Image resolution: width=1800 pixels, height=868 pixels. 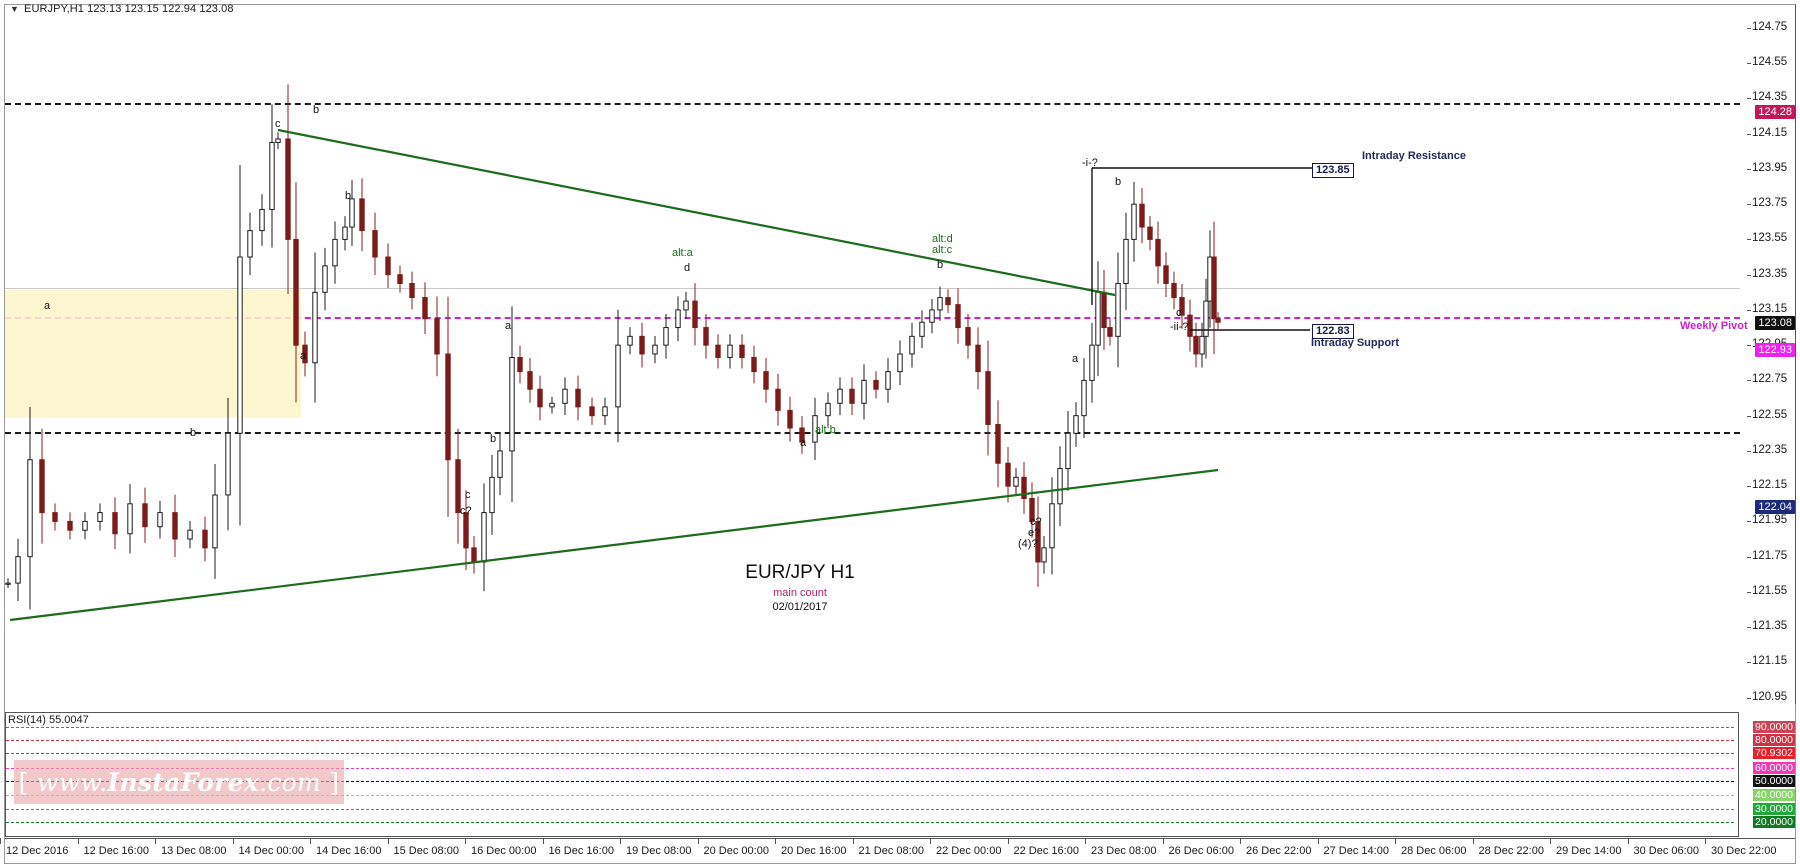 I want to click on watermark-prefix: www., so click(x=72, y=782).